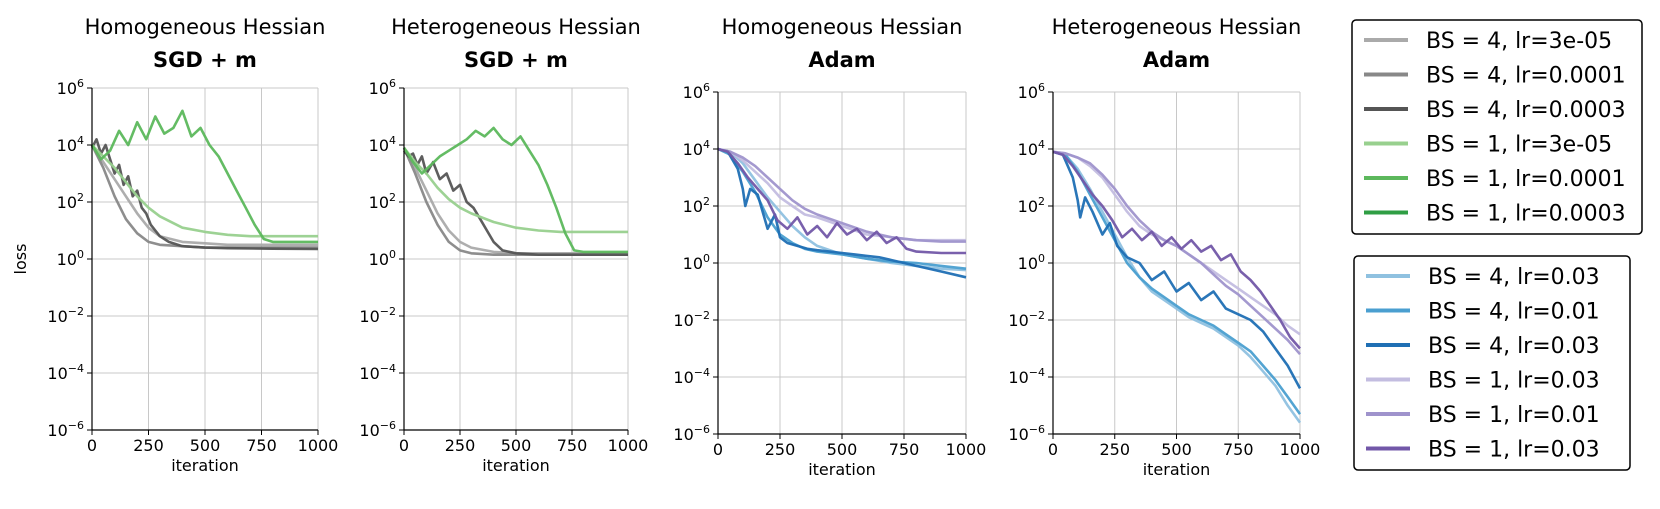 This screenshot has width=1660, height=509. Describe the element at coordinates (1514, 415) in the screenshot. I see `legend-label: BS = 1, lr=0.01` at that location.